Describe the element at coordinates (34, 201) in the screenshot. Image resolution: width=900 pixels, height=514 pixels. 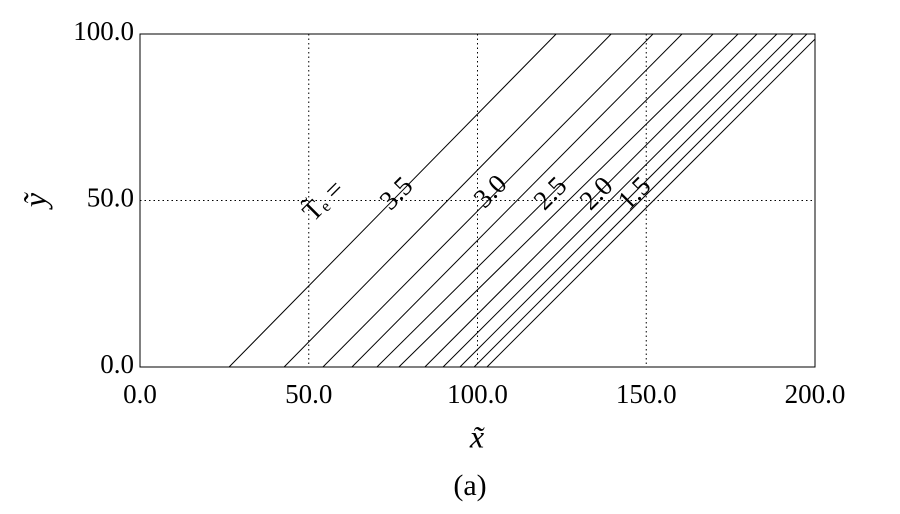
I see `y-axis-label: ỹ` at that location.